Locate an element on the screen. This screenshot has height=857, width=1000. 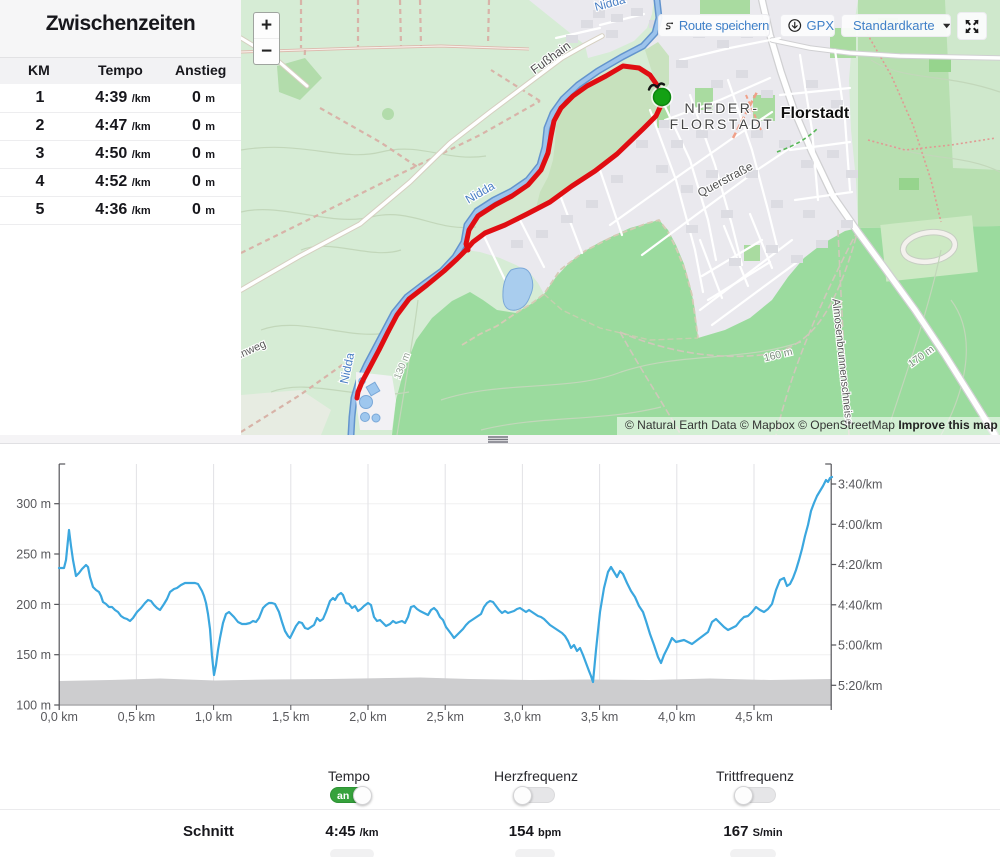
svg-text: 250 m is located at coordinates (33, 555).